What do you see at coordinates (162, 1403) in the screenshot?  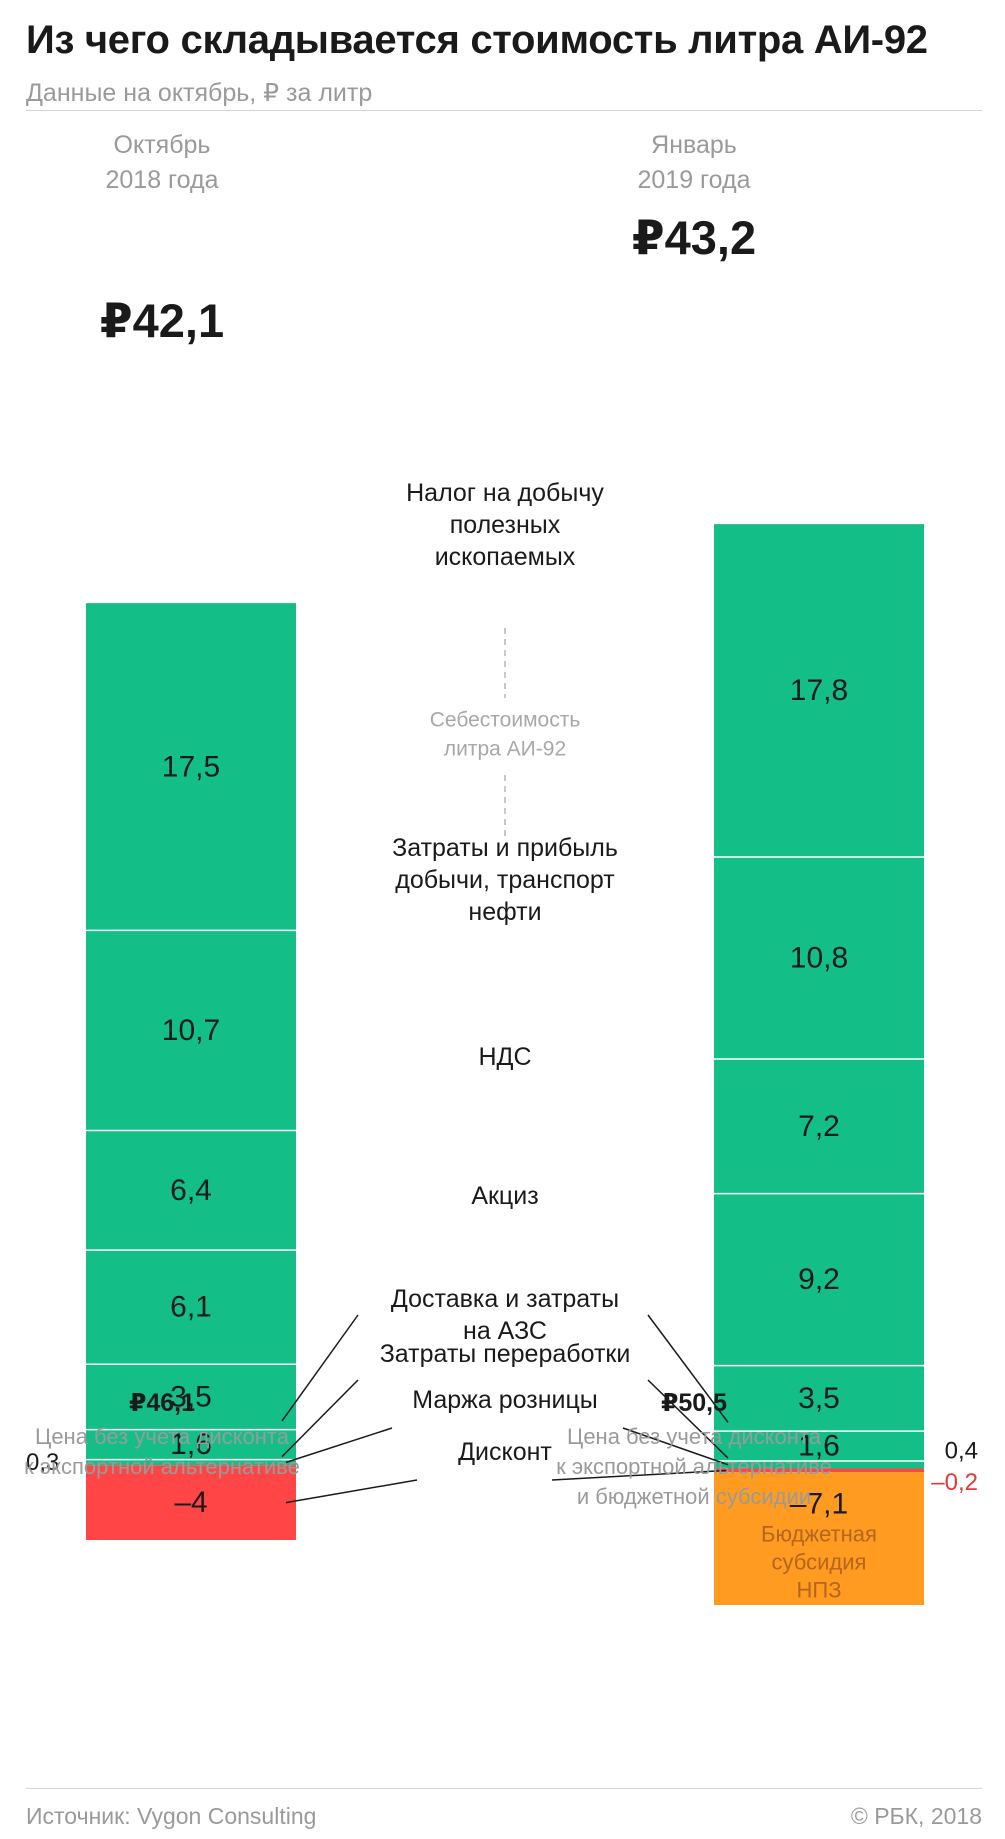 I see `bottom-total-left: ₽46,1` at bounding box center [162, 1403].